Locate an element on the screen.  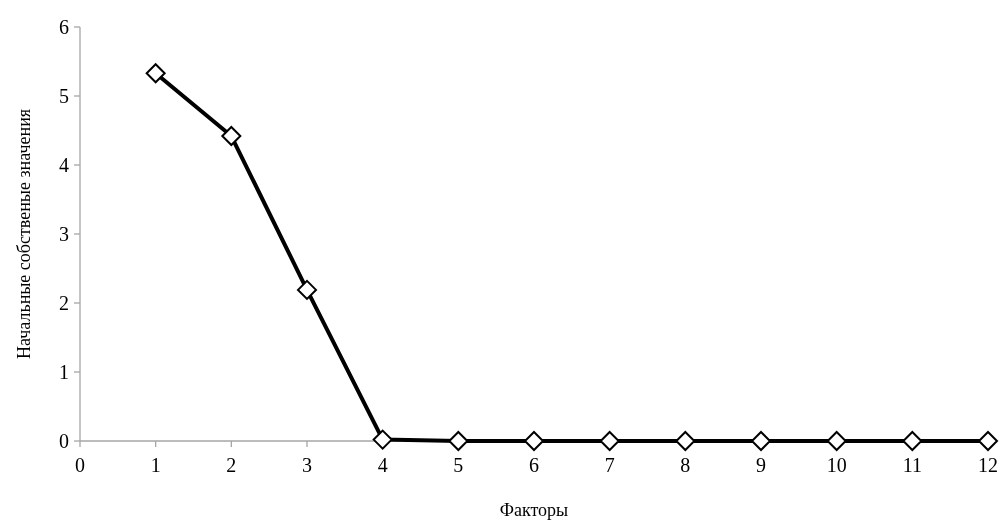
y-tick-label: 3 is located at coordinates (64, 234).